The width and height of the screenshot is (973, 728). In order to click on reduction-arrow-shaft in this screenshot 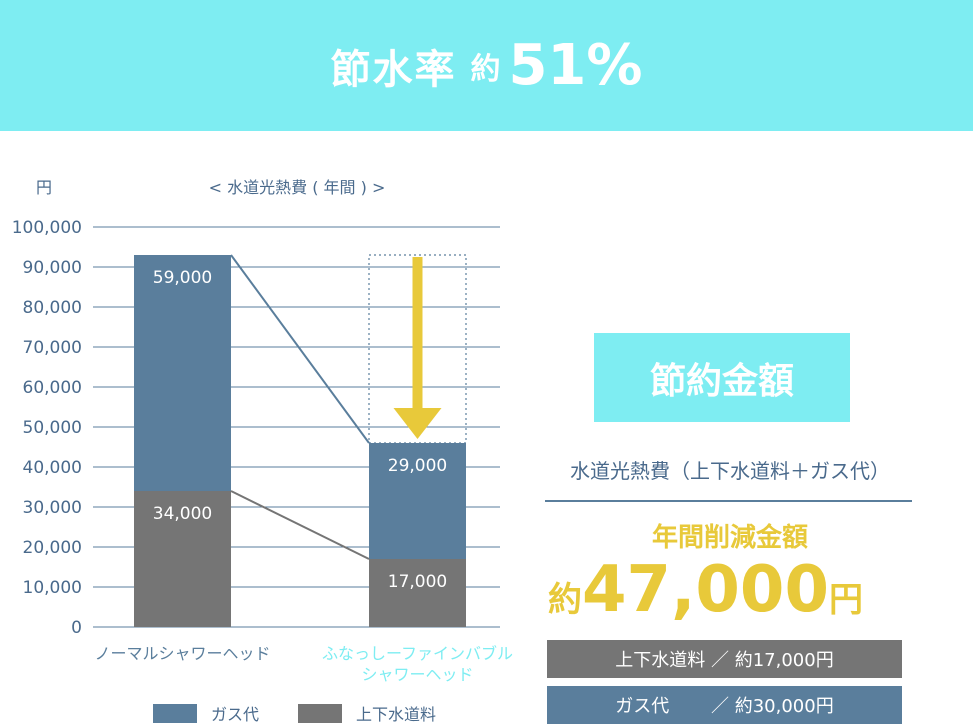, I will do `click(417, 333)`.